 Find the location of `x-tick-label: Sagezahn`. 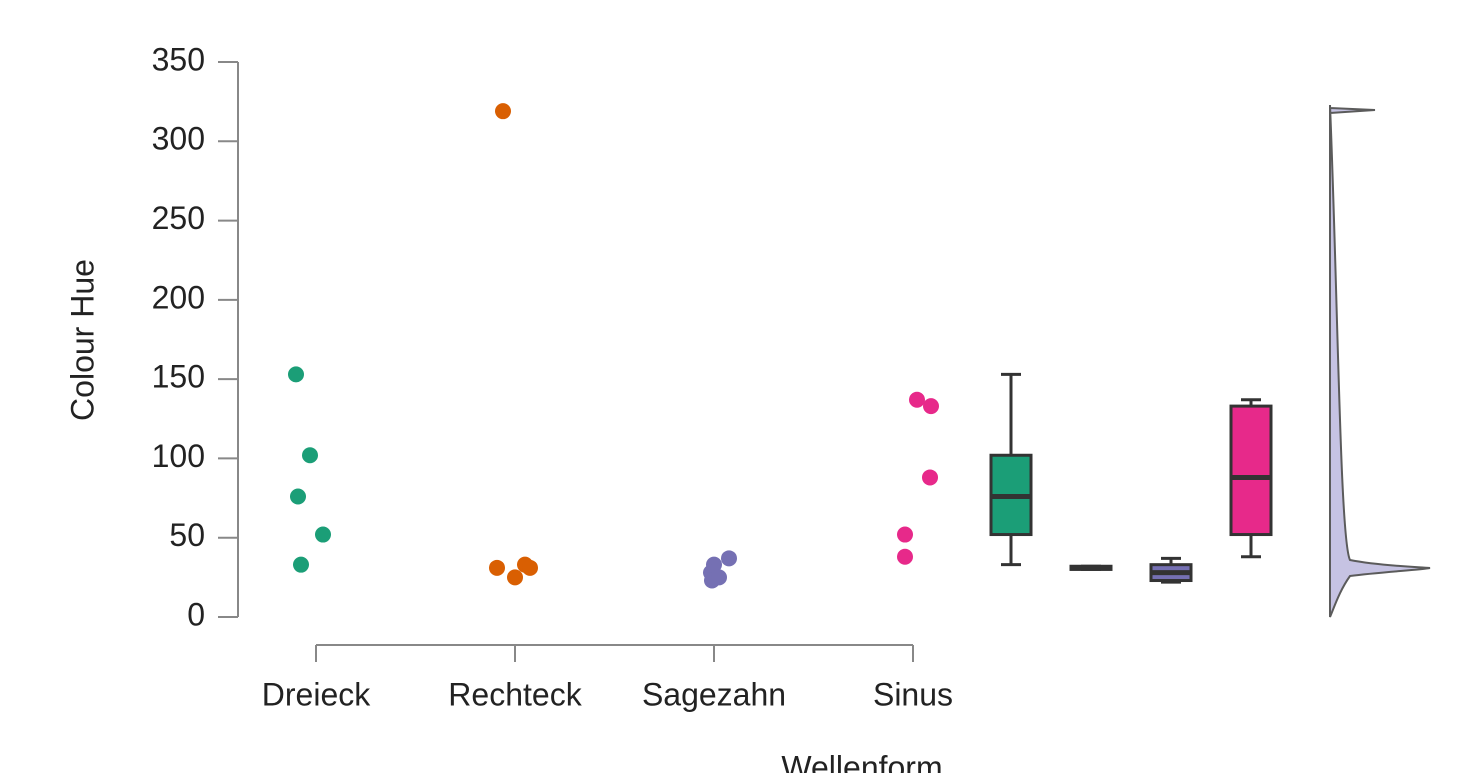

x-tick-label: Sagezahn is located at coordinates (714, 694).